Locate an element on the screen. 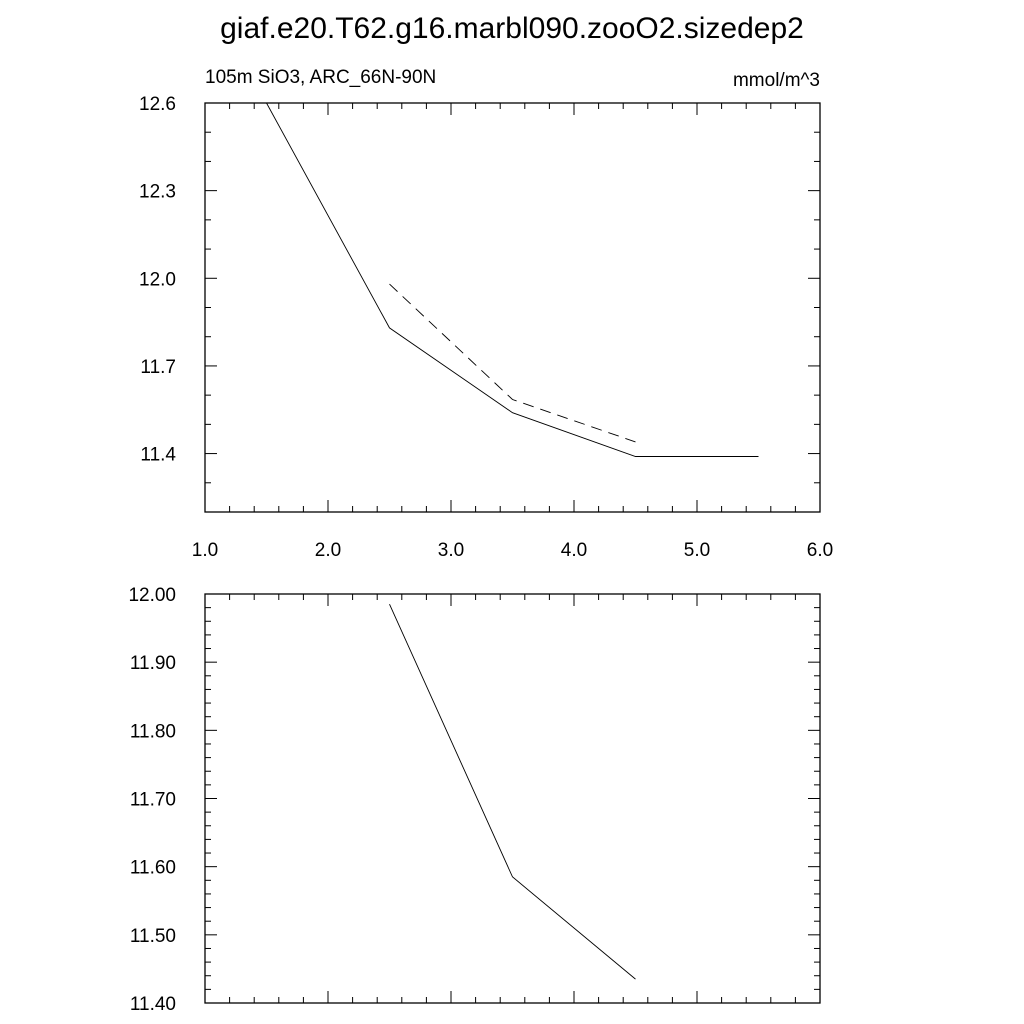 This screenshot has height=1024, width=1024. panel1-x-tick-label: 5.0 is located at coordinates (697, 550).